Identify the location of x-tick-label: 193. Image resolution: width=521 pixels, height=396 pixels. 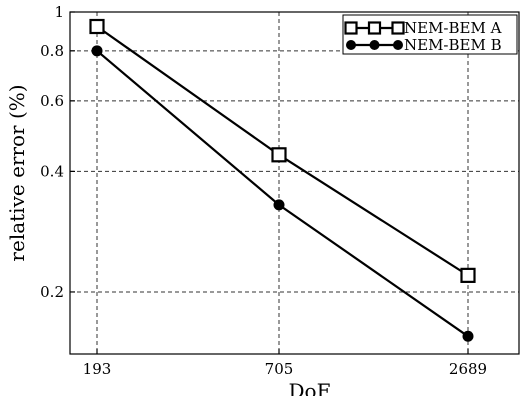
(97, 369).